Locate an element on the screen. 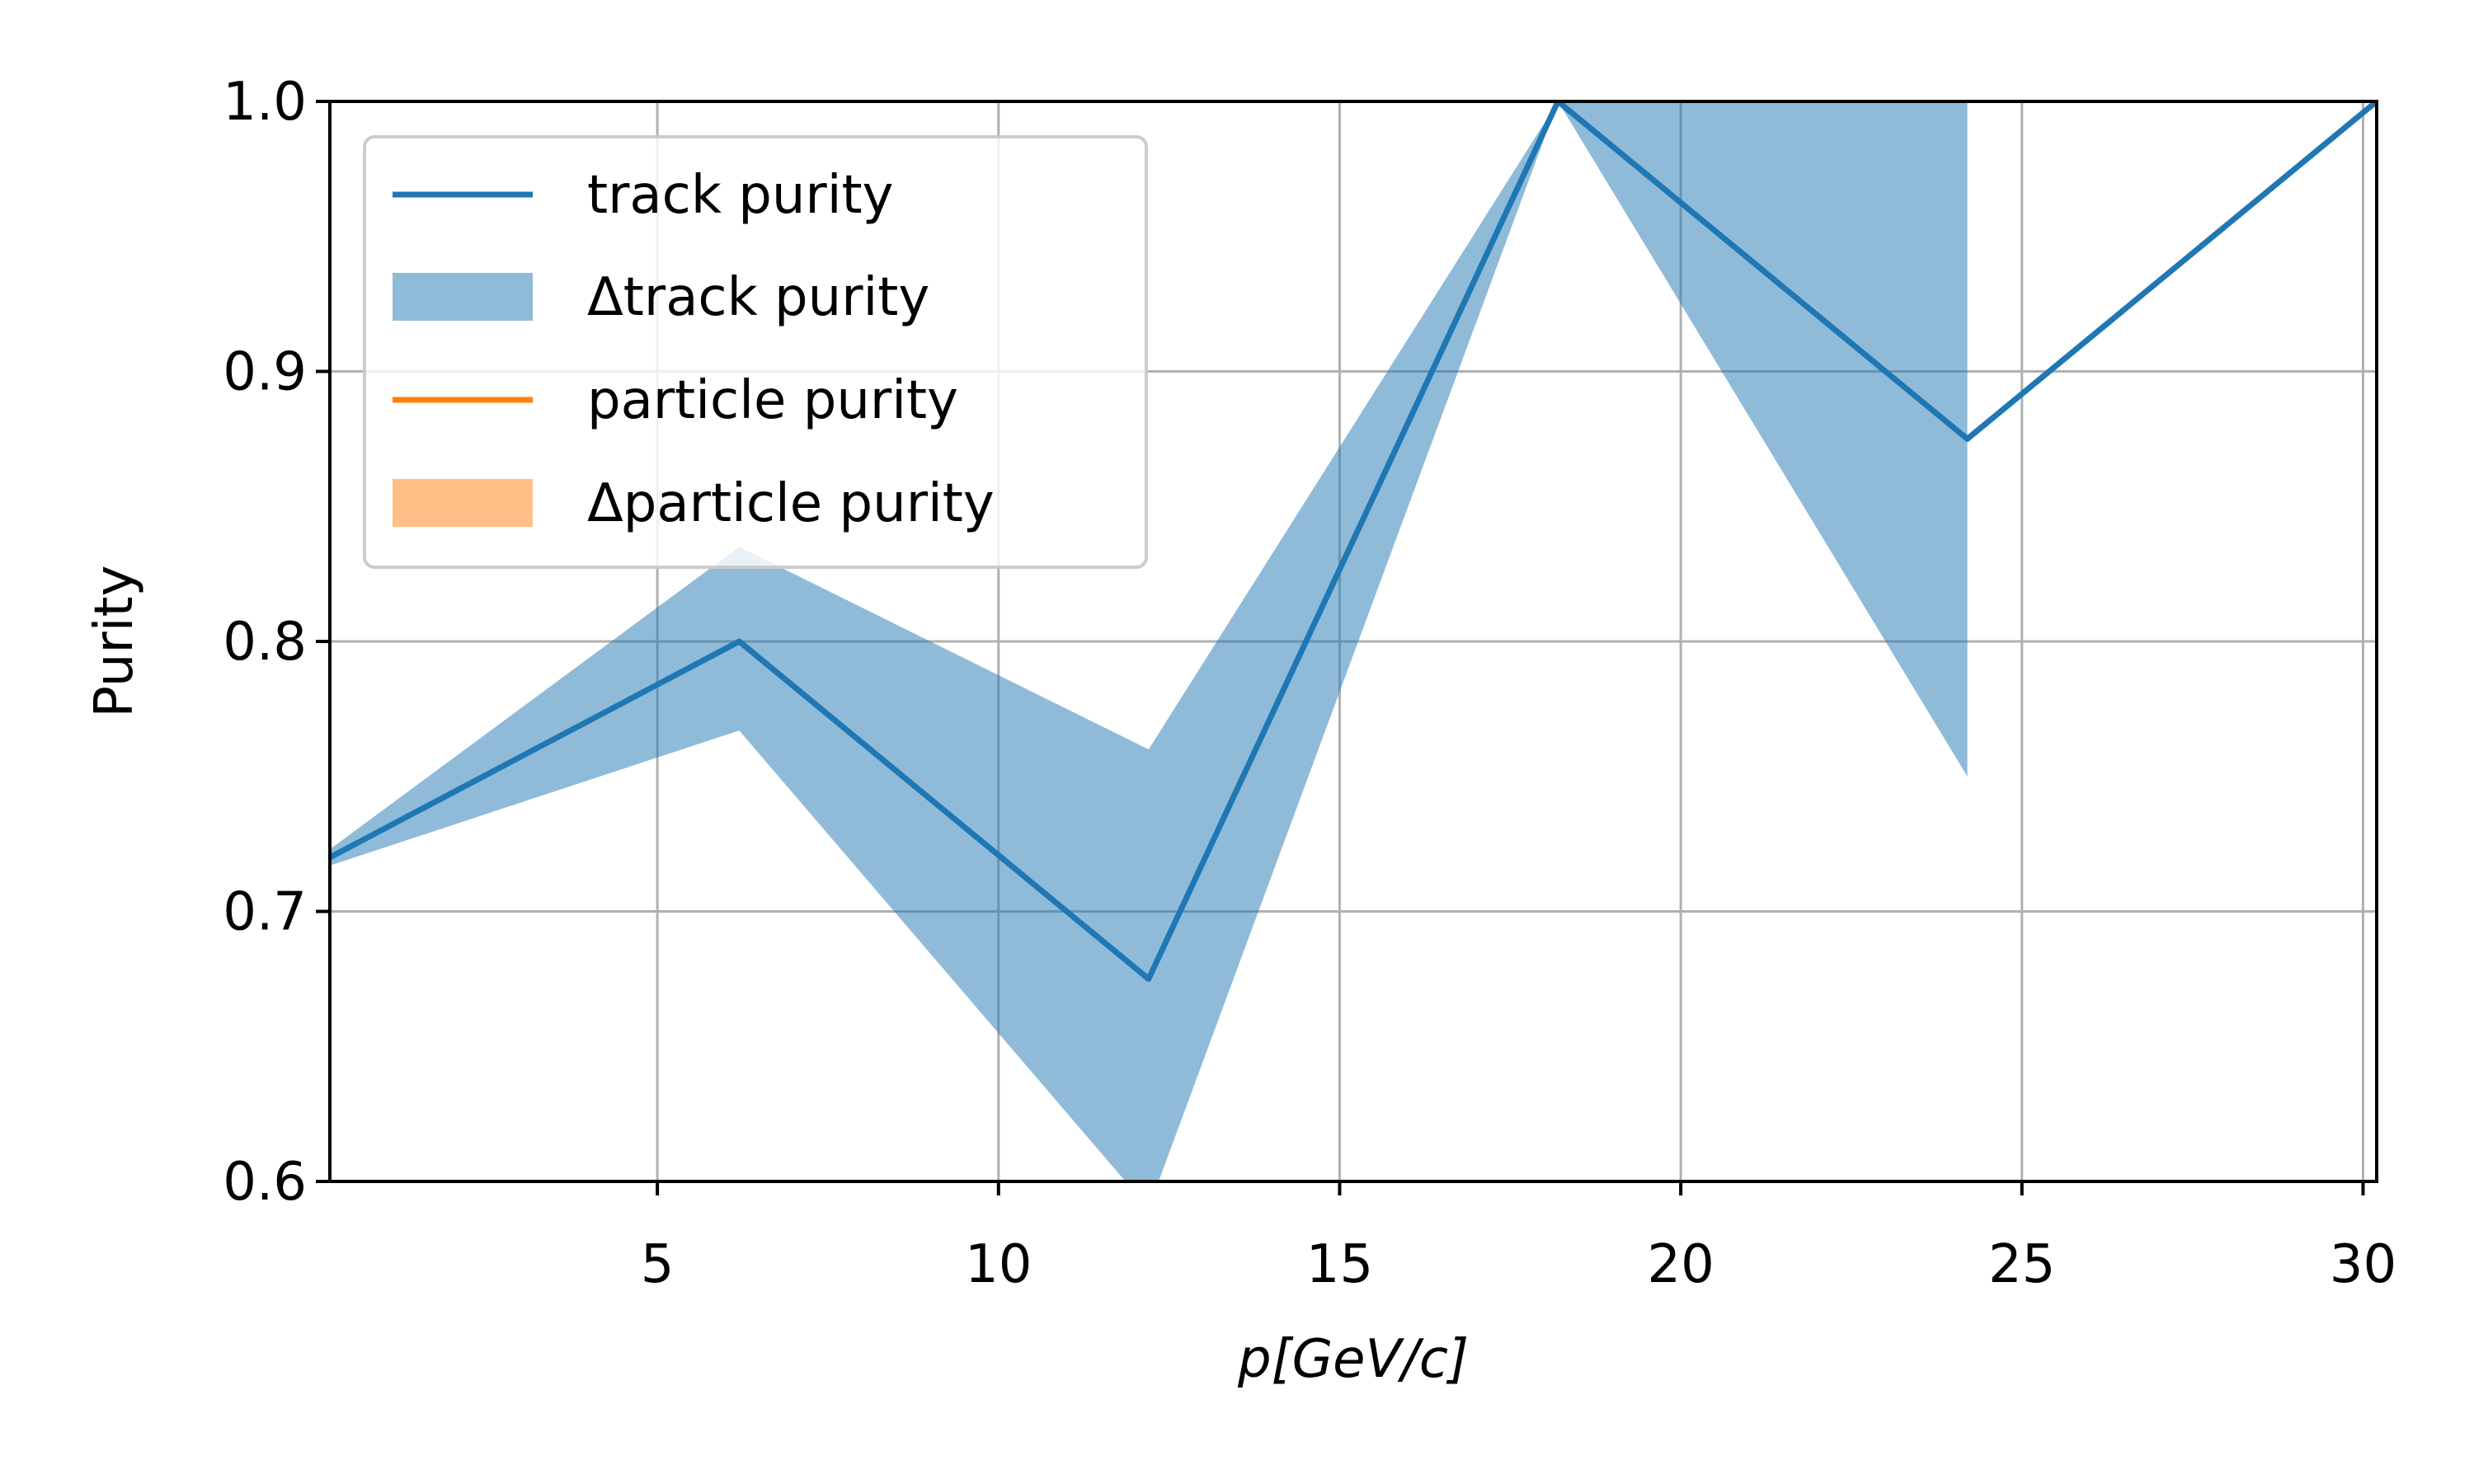 The width and height of the screenshot is (2474, 1484). y-tick-label: 0.9 is located at coordinates (265, 372).